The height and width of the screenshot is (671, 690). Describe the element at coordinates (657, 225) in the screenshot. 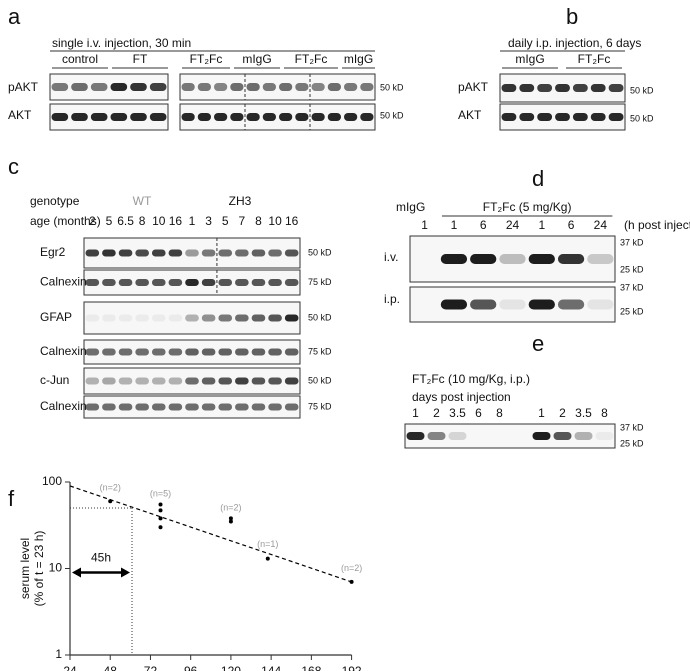

I see `unit-label: (h post injection)` at that location.